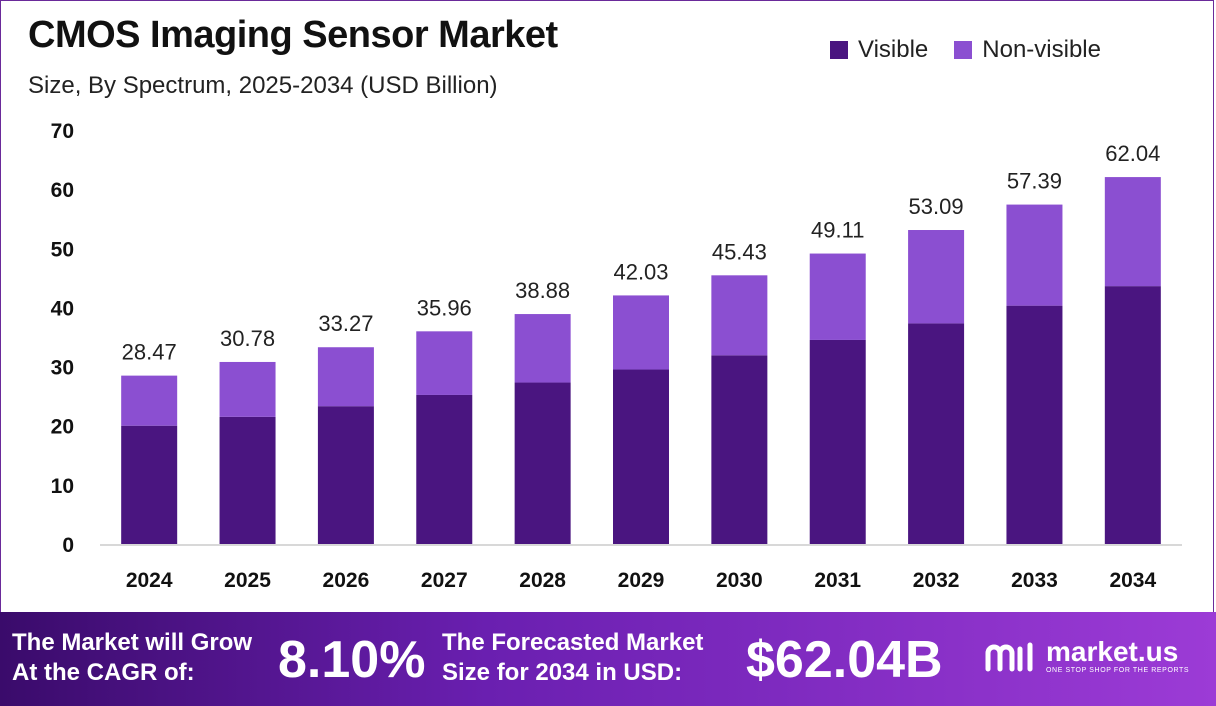 This screenshot has height=706, width=1216. What do you see at coordinates (641, 332) in the screenshot?
I see `bar-non-visible-2029` at bounding box center [641, 332].